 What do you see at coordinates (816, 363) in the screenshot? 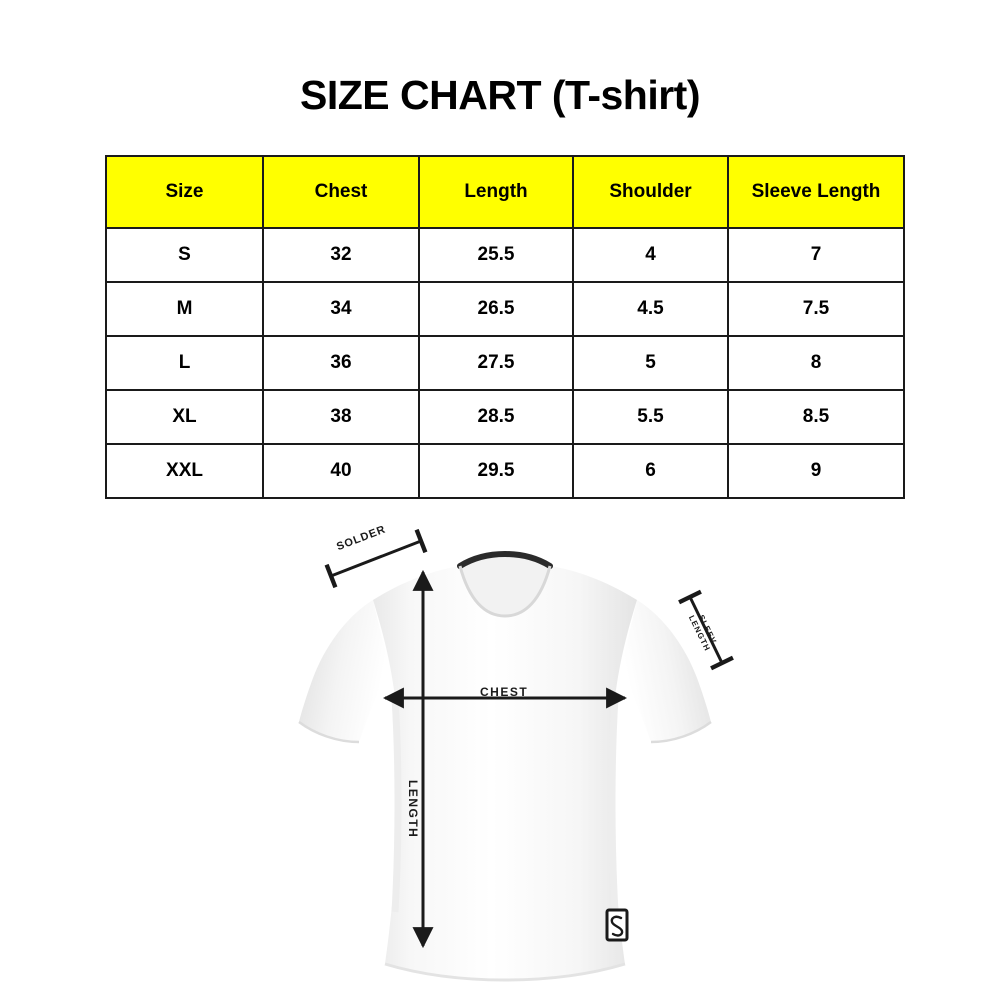
I see `cell-sleeve: 8` at bounding box center [816, 363].